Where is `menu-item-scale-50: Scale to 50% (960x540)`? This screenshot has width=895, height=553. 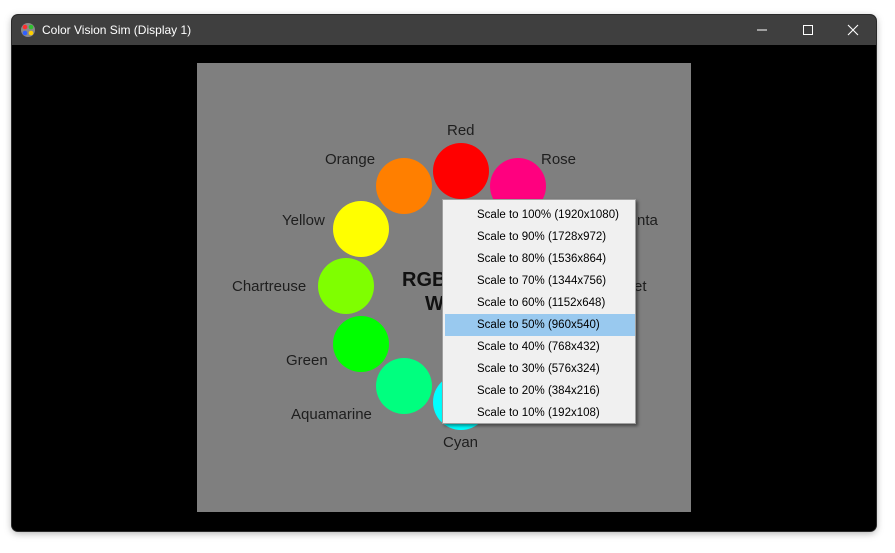 menu-item-scale-50: Scale to 50% (960x540) is located at coordinates (540, 325).